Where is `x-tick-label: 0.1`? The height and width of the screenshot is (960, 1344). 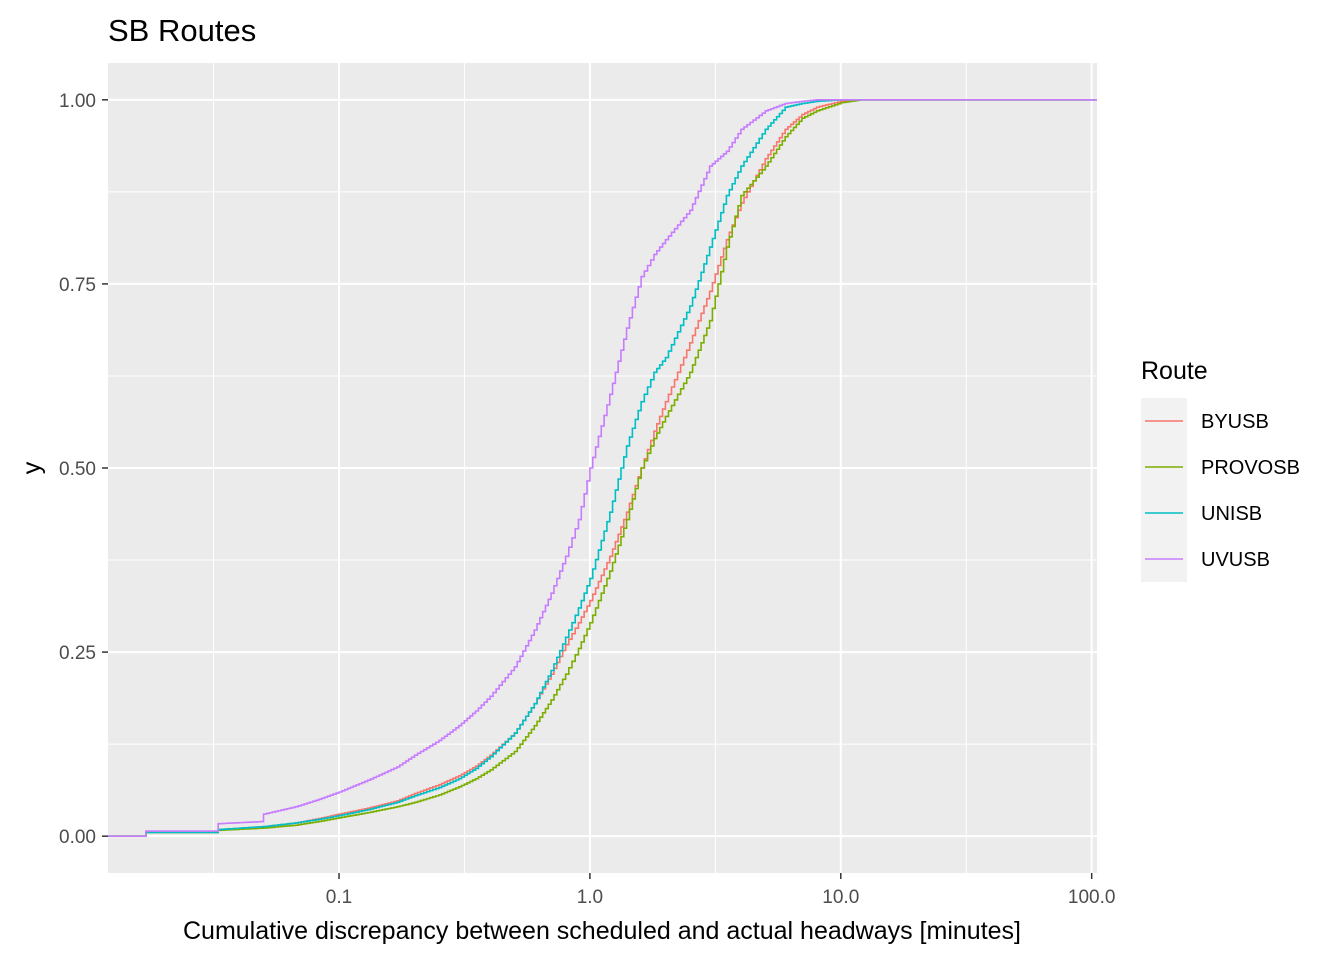 x-tick-label: 0.1 is located at coordinates (339, 897).